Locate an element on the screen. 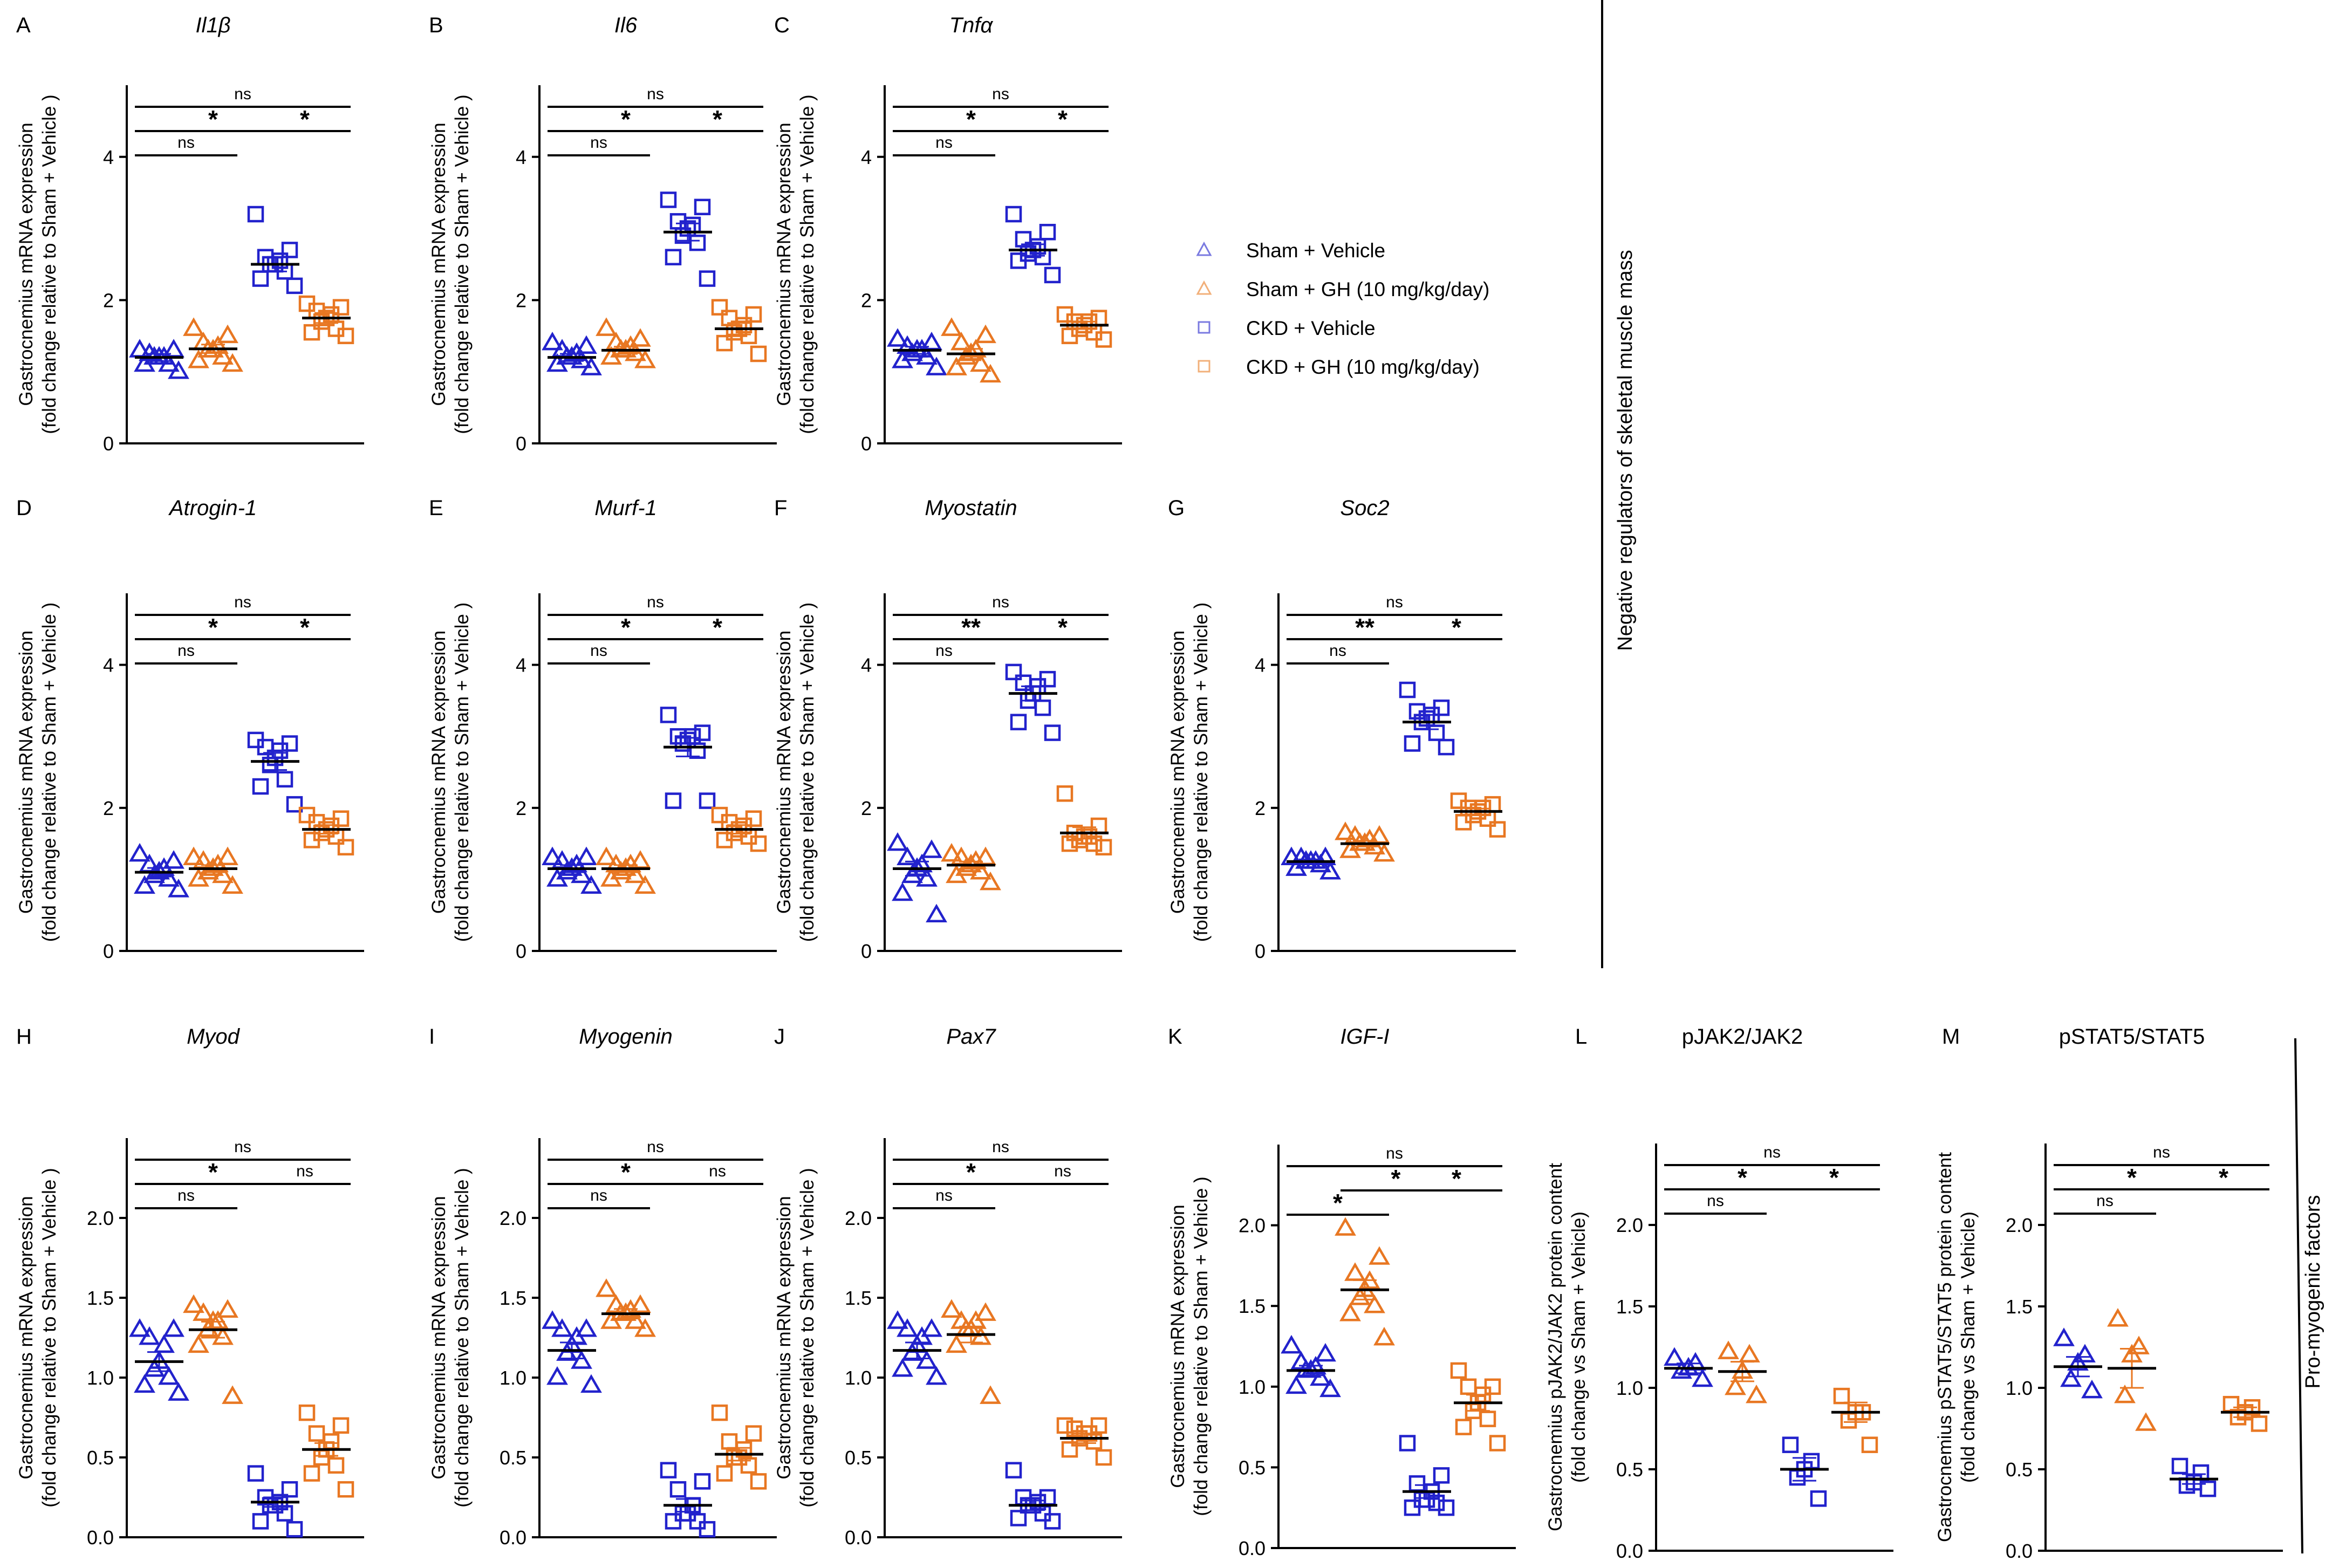 The image size is (2339, 1568). legend-item: CKD + GH (10 mg/kg/day) is located at coordinates (1339, 367).